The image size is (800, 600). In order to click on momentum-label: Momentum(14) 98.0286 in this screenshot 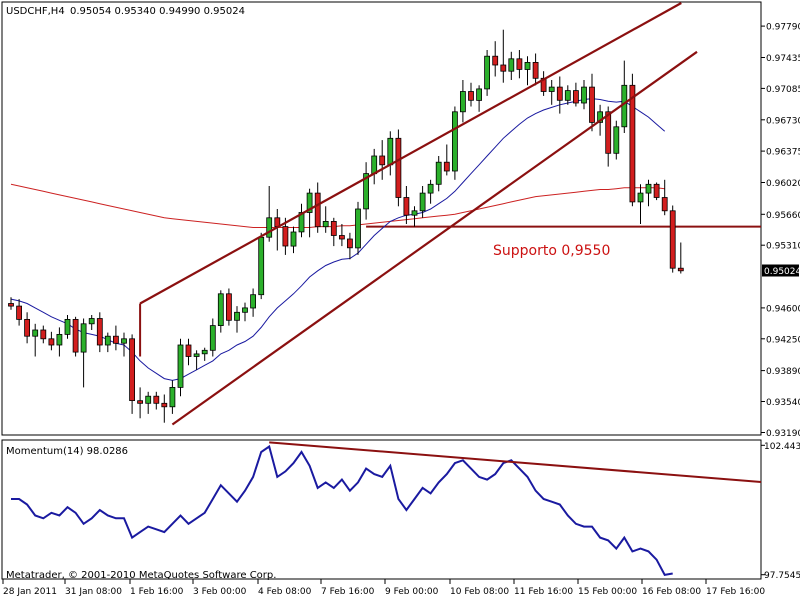, I will do `click(67, 451)`.